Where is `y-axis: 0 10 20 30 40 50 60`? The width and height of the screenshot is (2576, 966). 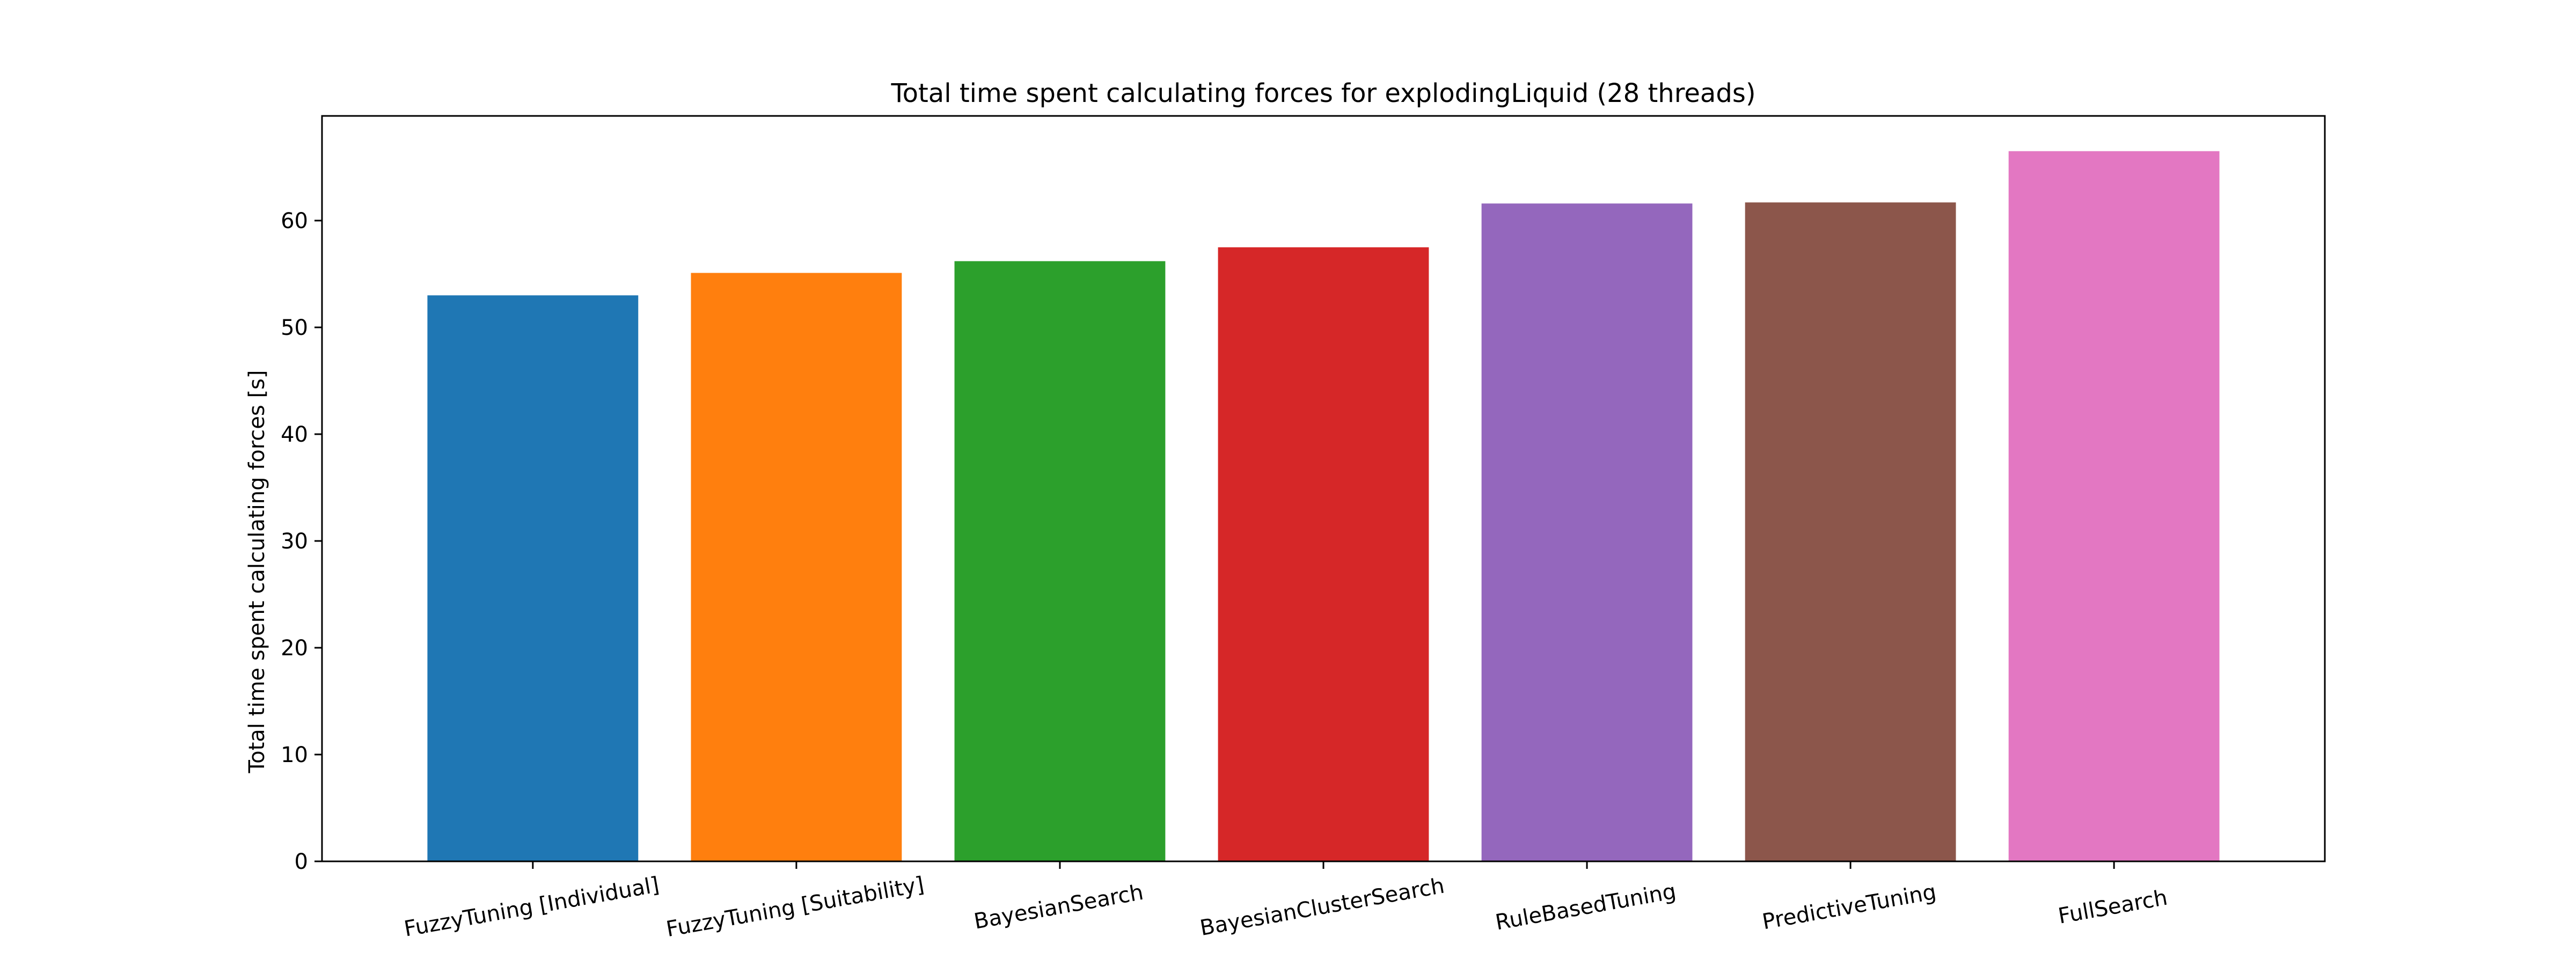 y-axis: 0 10 20 30 40 50 60 is located at coordinates (301, 541).